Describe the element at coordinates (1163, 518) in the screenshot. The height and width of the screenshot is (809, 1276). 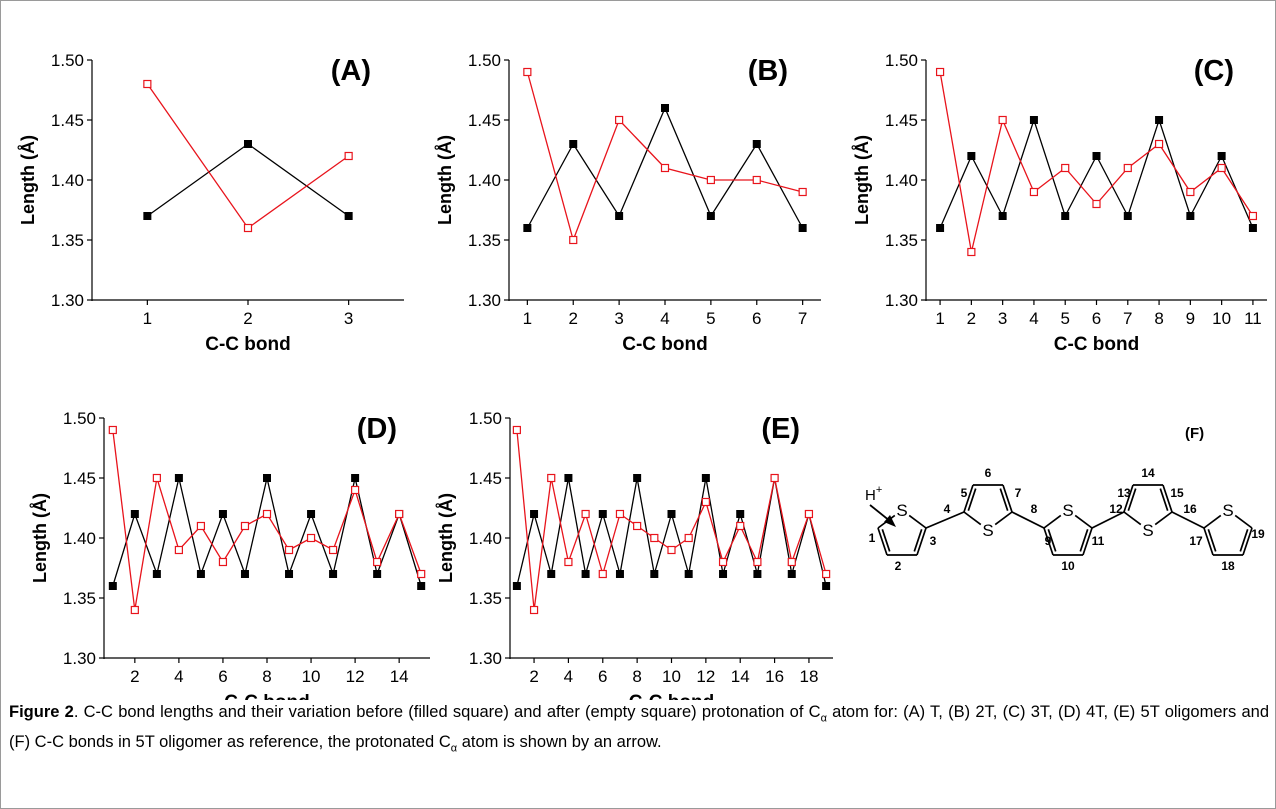
I see `ring-4-bond-s-a` at that location.